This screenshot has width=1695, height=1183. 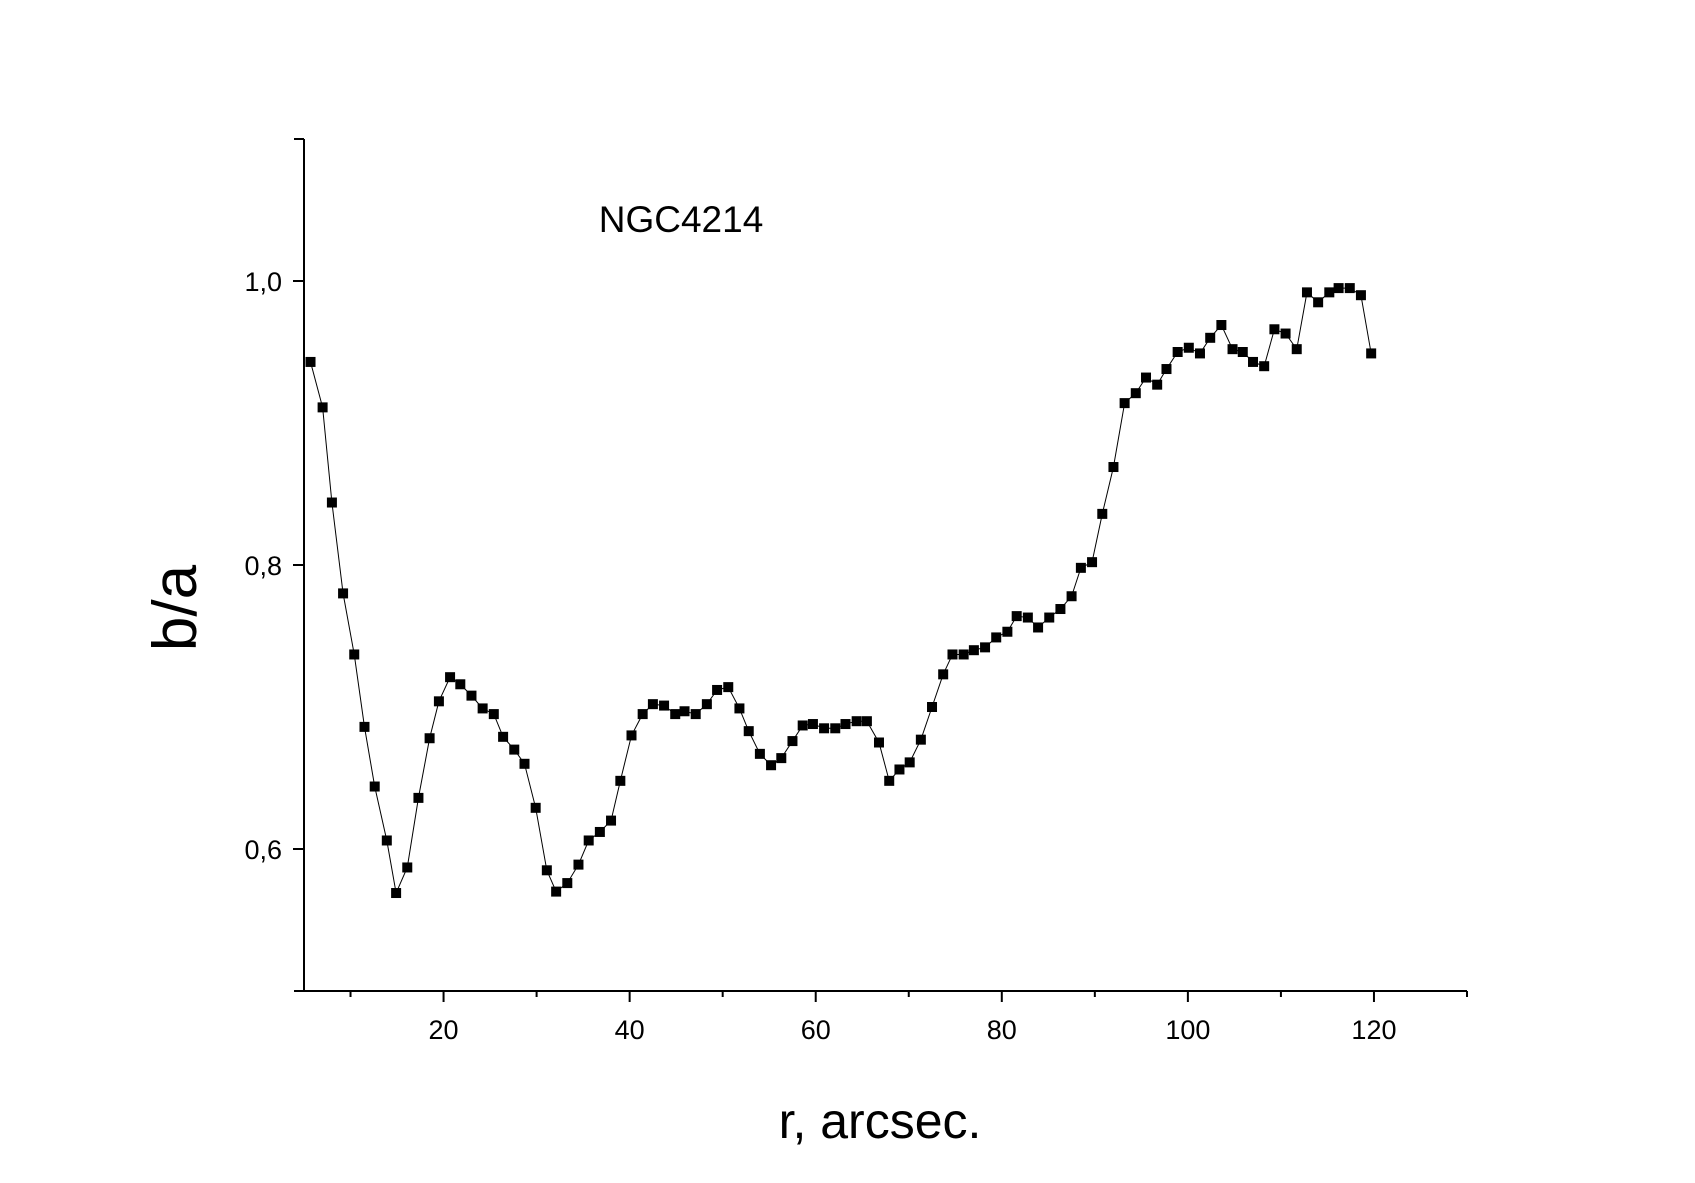 What do you see at coordinates (1373, 1030) in the screenshot?
I see `x-tick-label: 120` at bounding box center [1373, 1030].